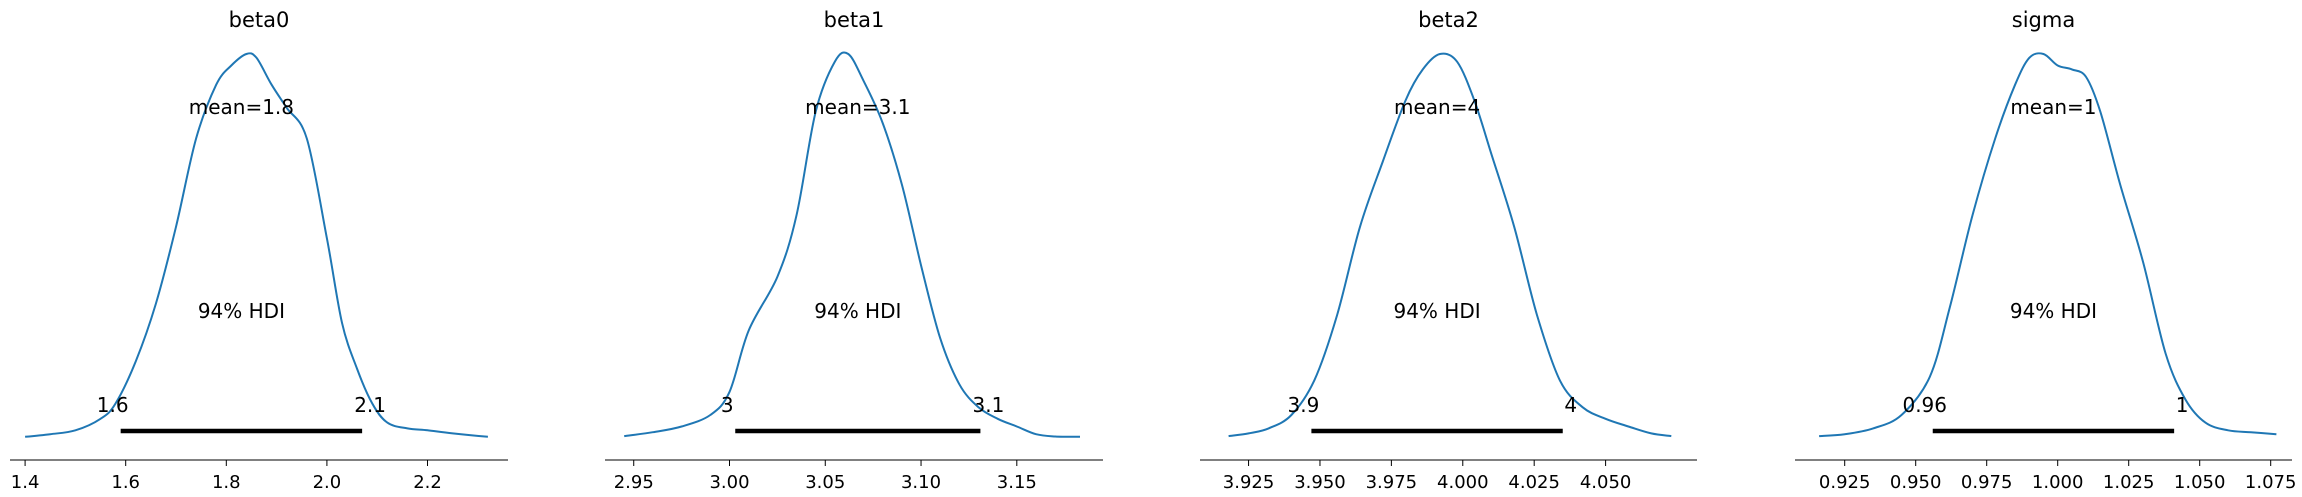 The height and width of the screenshot is (497, 2302). Describe the element at coordinates (2053, 107) in the screenshot. I see `mean-label: mean=1` at that location.